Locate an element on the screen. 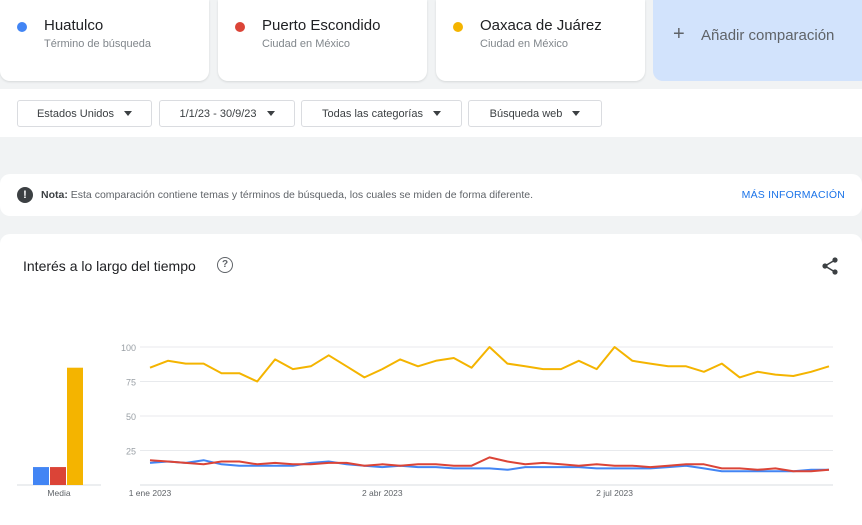  period-select: 1/1/23 - 30/9/23 is located at coordinates (227, 113).